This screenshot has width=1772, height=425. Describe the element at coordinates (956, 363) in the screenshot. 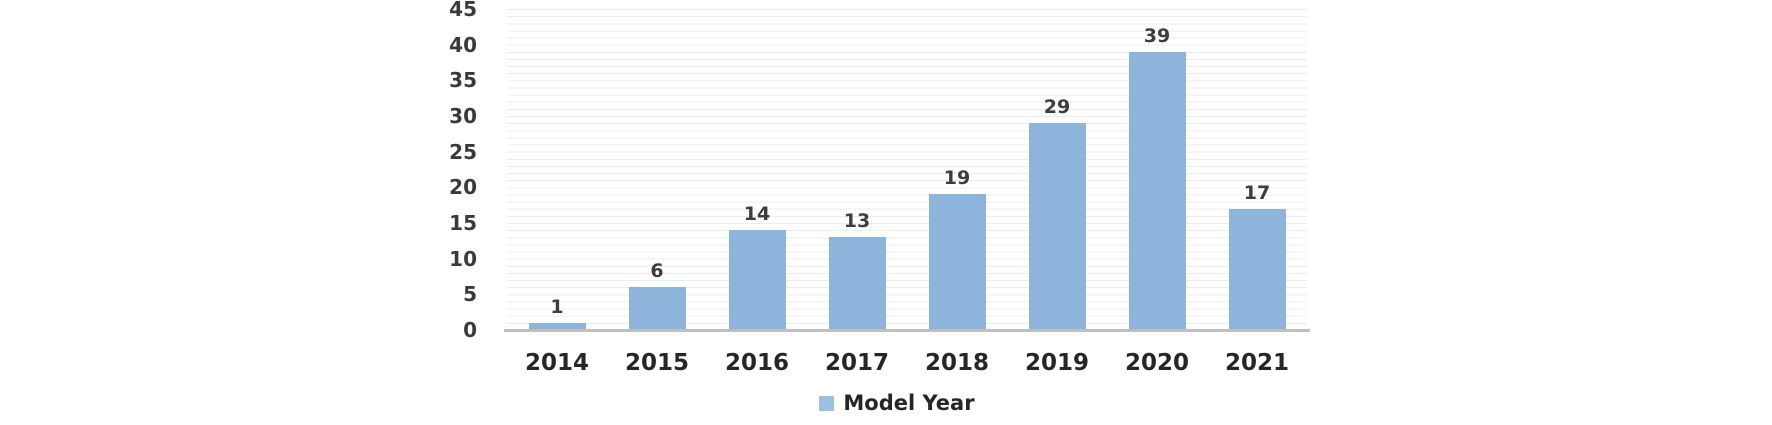

I see `x-tick-label-2018: 2018` at that location.